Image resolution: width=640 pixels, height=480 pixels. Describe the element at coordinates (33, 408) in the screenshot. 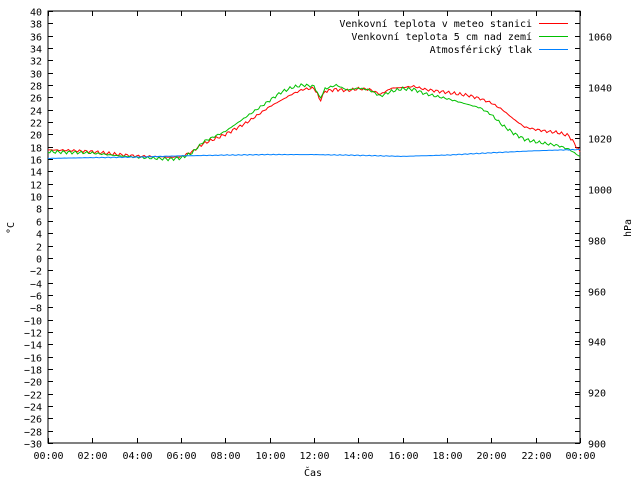

I see `y-tick-label: −24` at that location.